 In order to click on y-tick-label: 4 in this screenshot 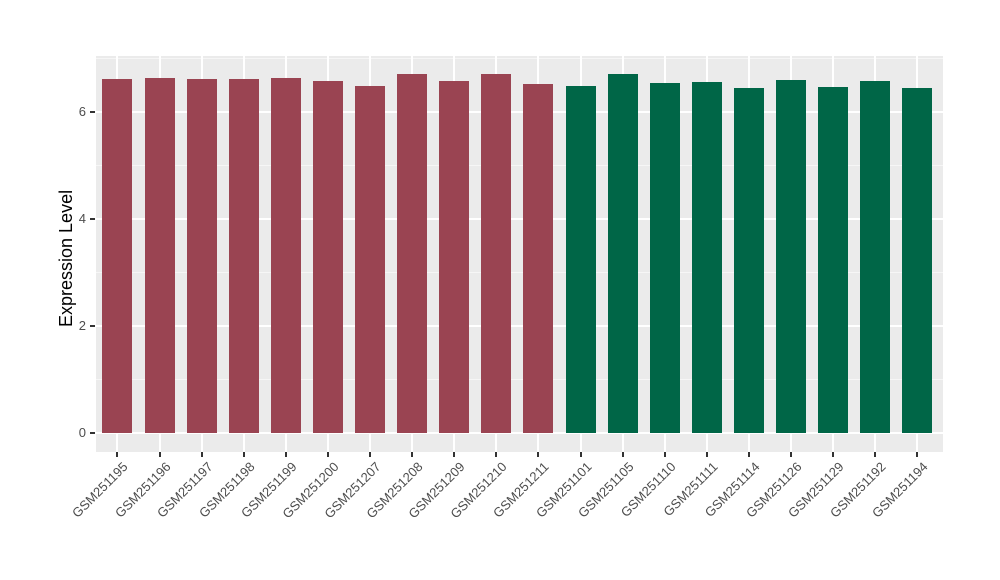, I will do `click(82, 219)`.